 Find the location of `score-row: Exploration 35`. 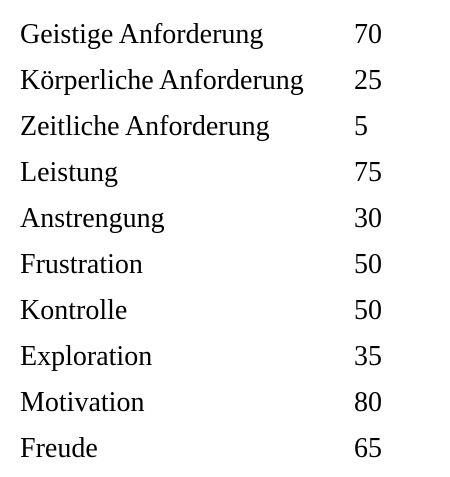

score-row: Exploration 35 is located at coordinates (217, 357).